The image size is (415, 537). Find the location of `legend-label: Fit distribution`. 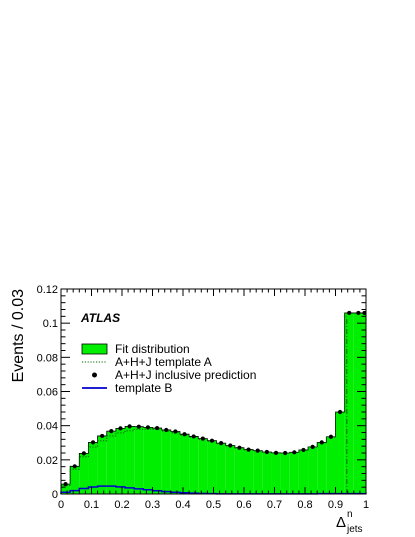

legend-label: Fit distribution is located at coordinates (152, 349).